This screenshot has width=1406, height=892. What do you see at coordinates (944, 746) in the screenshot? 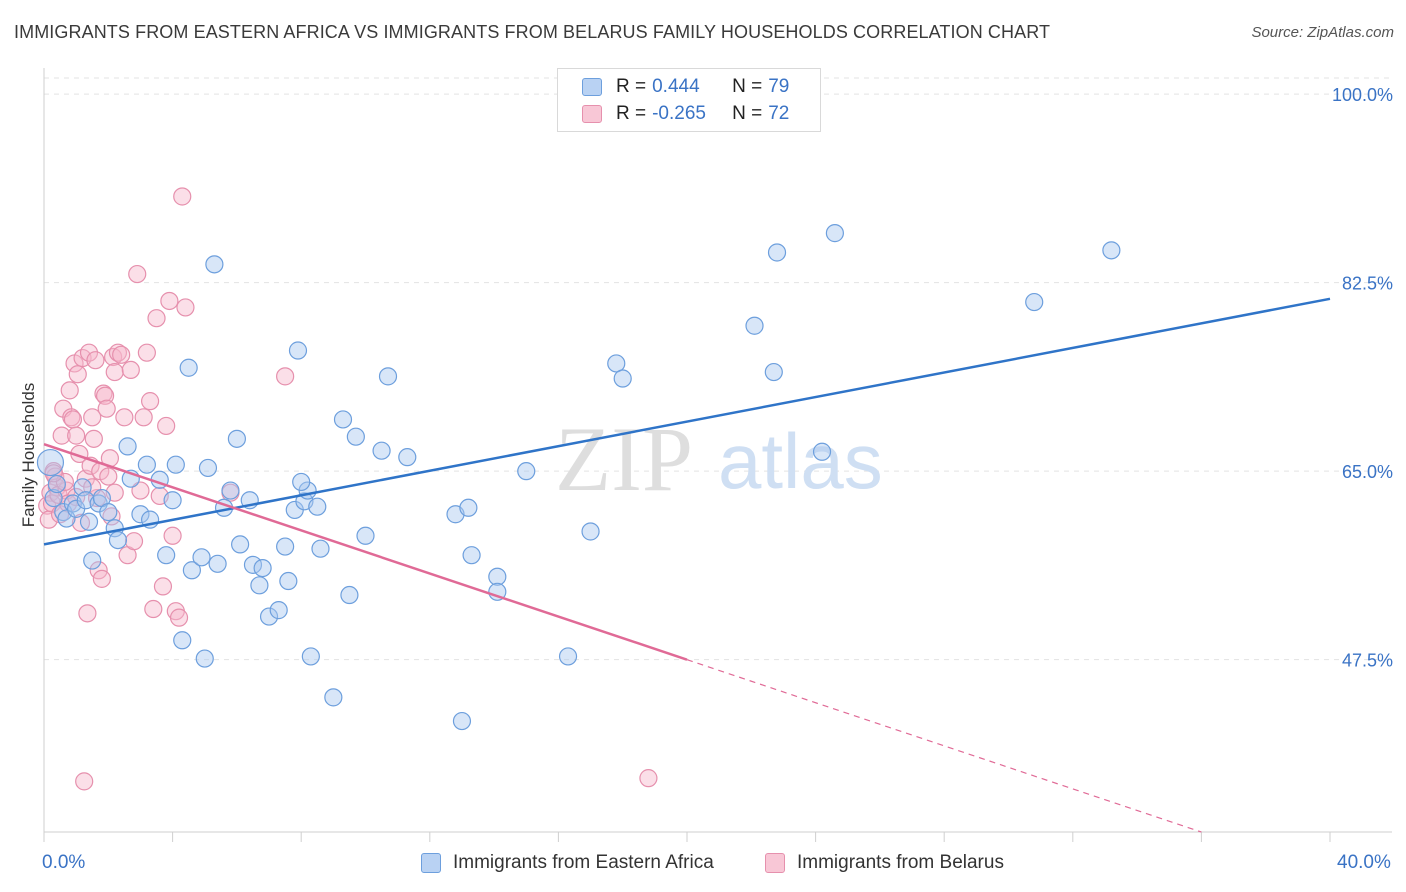
I see `trend-extension-belarus` at bounding box center [944, 746].